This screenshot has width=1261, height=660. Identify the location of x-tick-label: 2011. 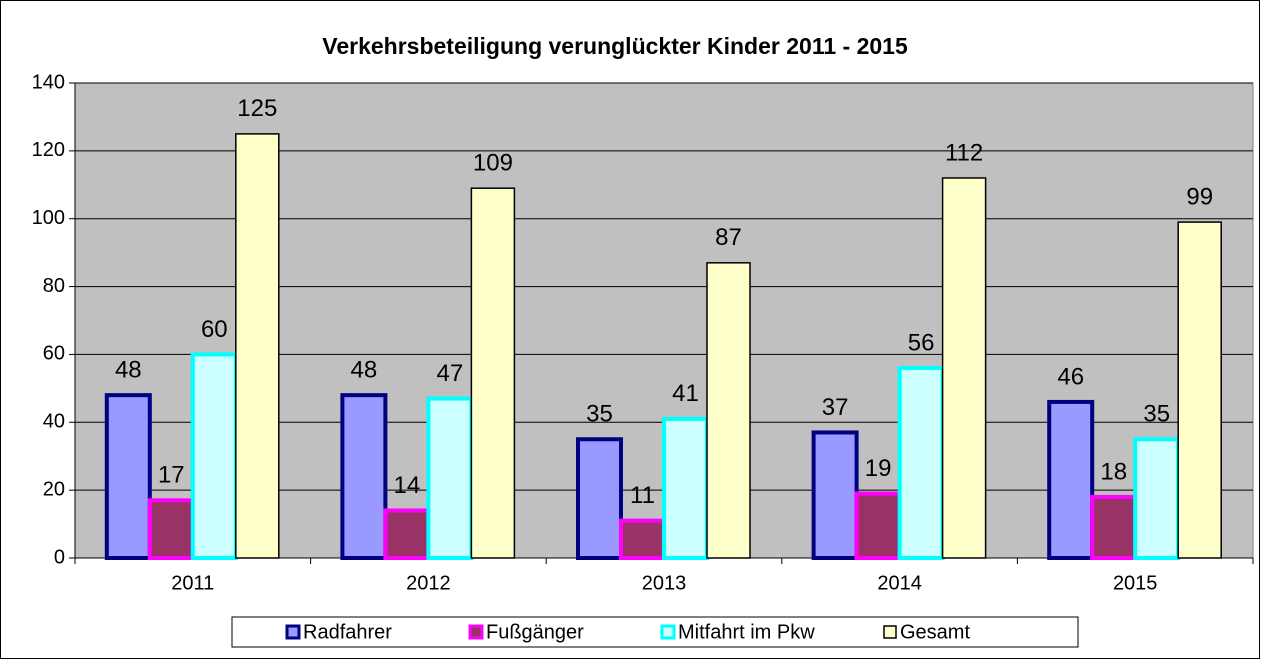
(192, 583).